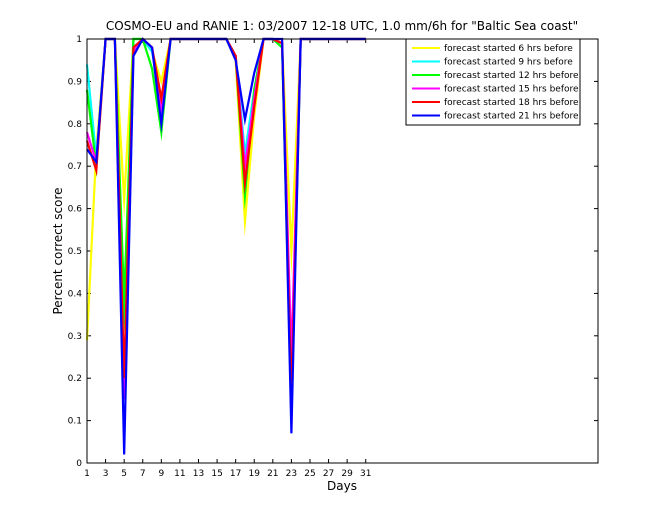 The image size is (660, 520). I want to click on x-tick-label: 17, so click(235, 474).